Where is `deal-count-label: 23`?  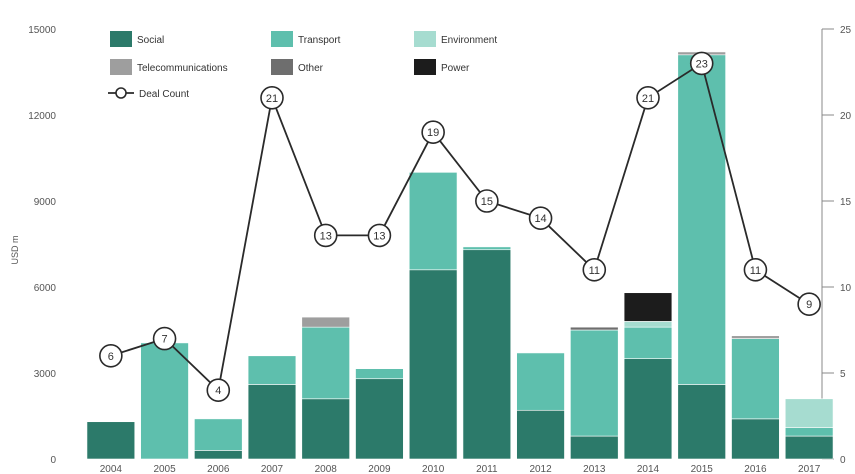 deal-count-label: 23 is located at coordinates (702, 64).